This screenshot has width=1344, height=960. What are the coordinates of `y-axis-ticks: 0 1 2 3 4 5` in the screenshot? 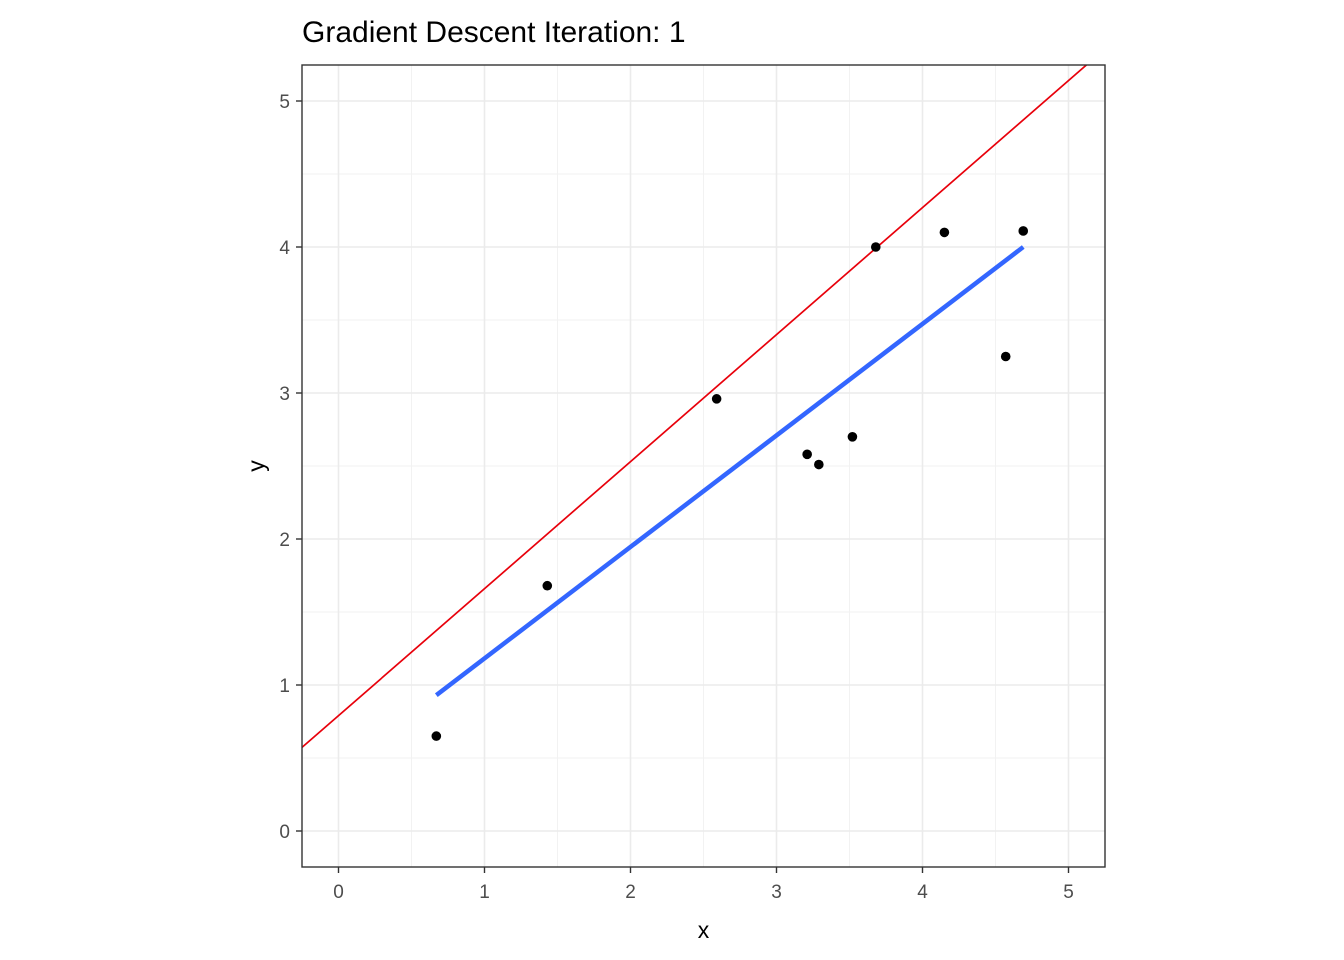 It's located at (290, 467).